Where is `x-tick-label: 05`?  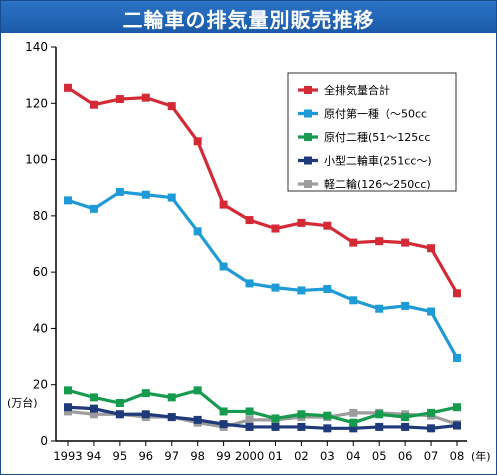
x-tick-label: 05 is located at coordinates (379, 456).